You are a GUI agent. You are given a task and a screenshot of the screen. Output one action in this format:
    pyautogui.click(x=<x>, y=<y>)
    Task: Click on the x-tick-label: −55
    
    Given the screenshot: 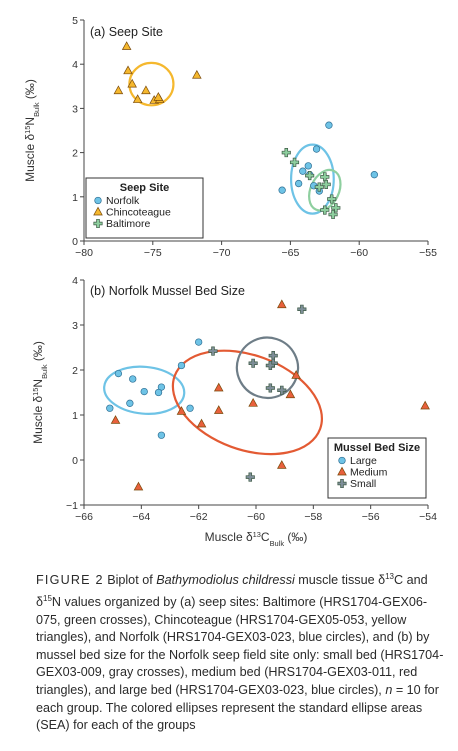 What is the action you would take?
    pyautogui.click(x=428, y=253)
    